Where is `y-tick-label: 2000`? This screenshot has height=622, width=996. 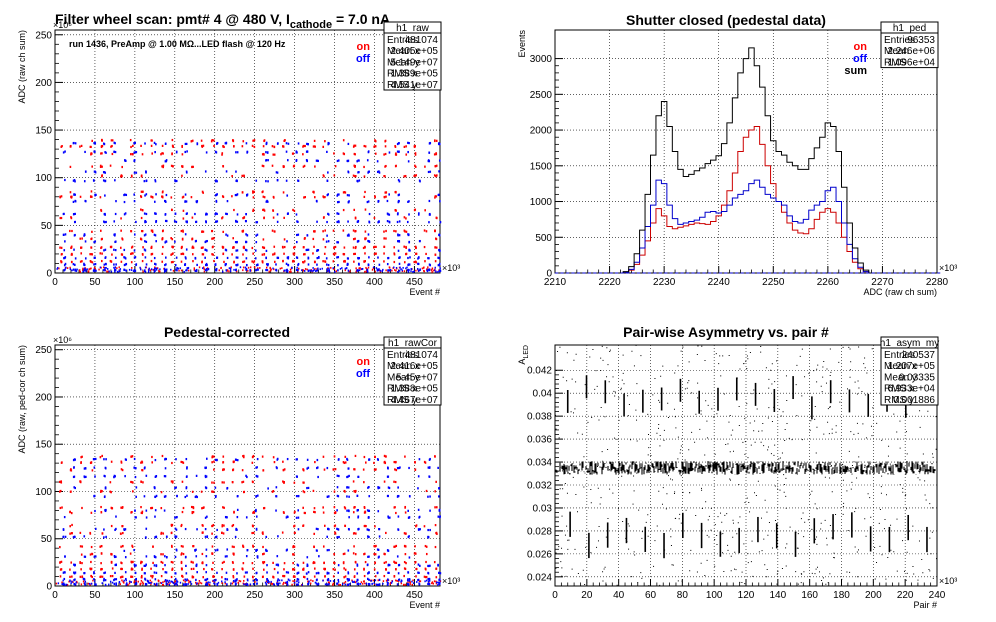 y-tick-label: 2000 is located at coordinates (541, 131).